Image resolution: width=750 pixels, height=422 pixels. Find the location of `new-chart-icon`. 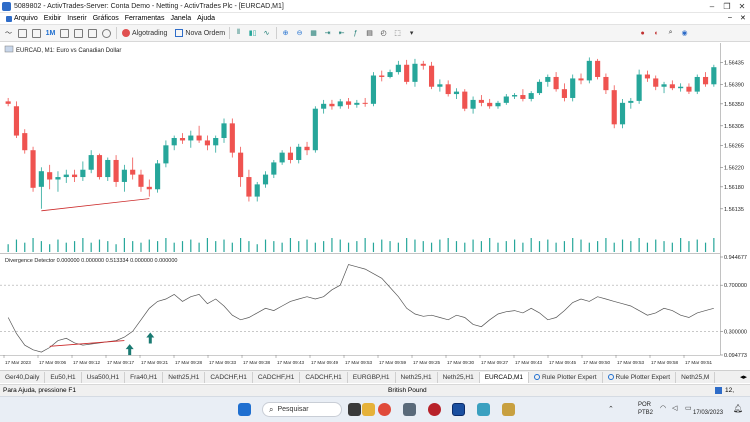

new-chart-icon is located at coordinates (22, 33).